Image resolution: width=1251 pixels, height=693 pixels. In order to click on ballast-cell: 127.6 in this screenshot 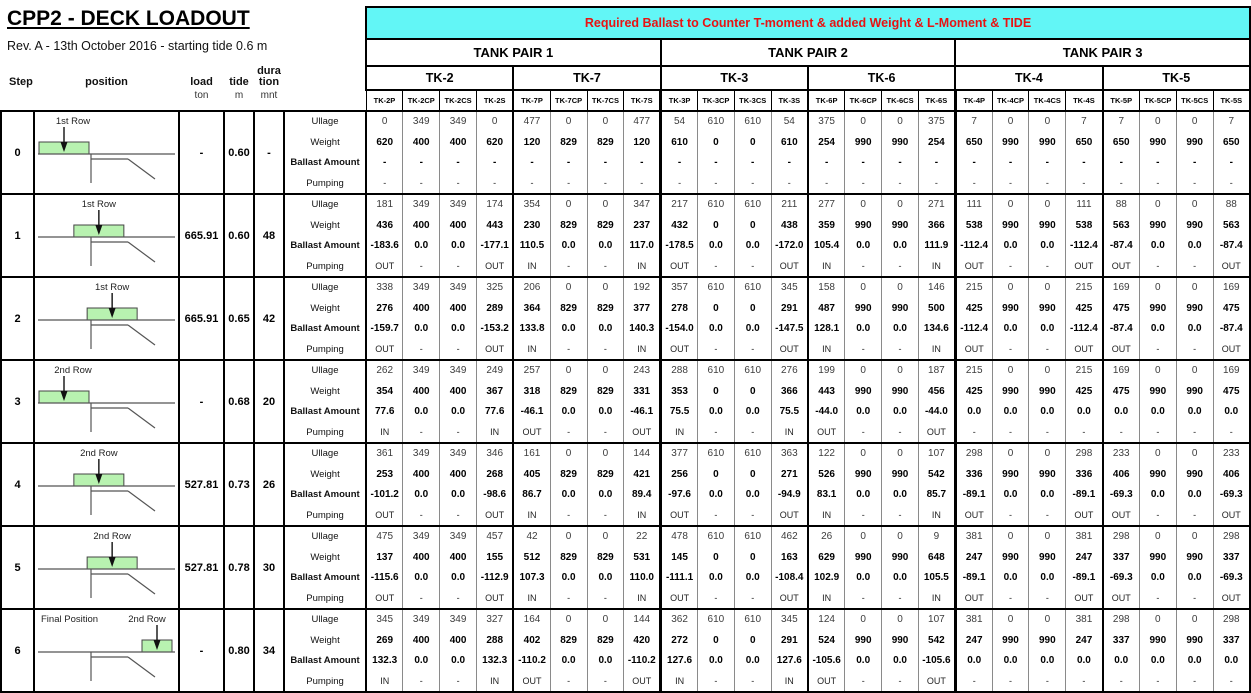, I will do `click(679, 661)`.